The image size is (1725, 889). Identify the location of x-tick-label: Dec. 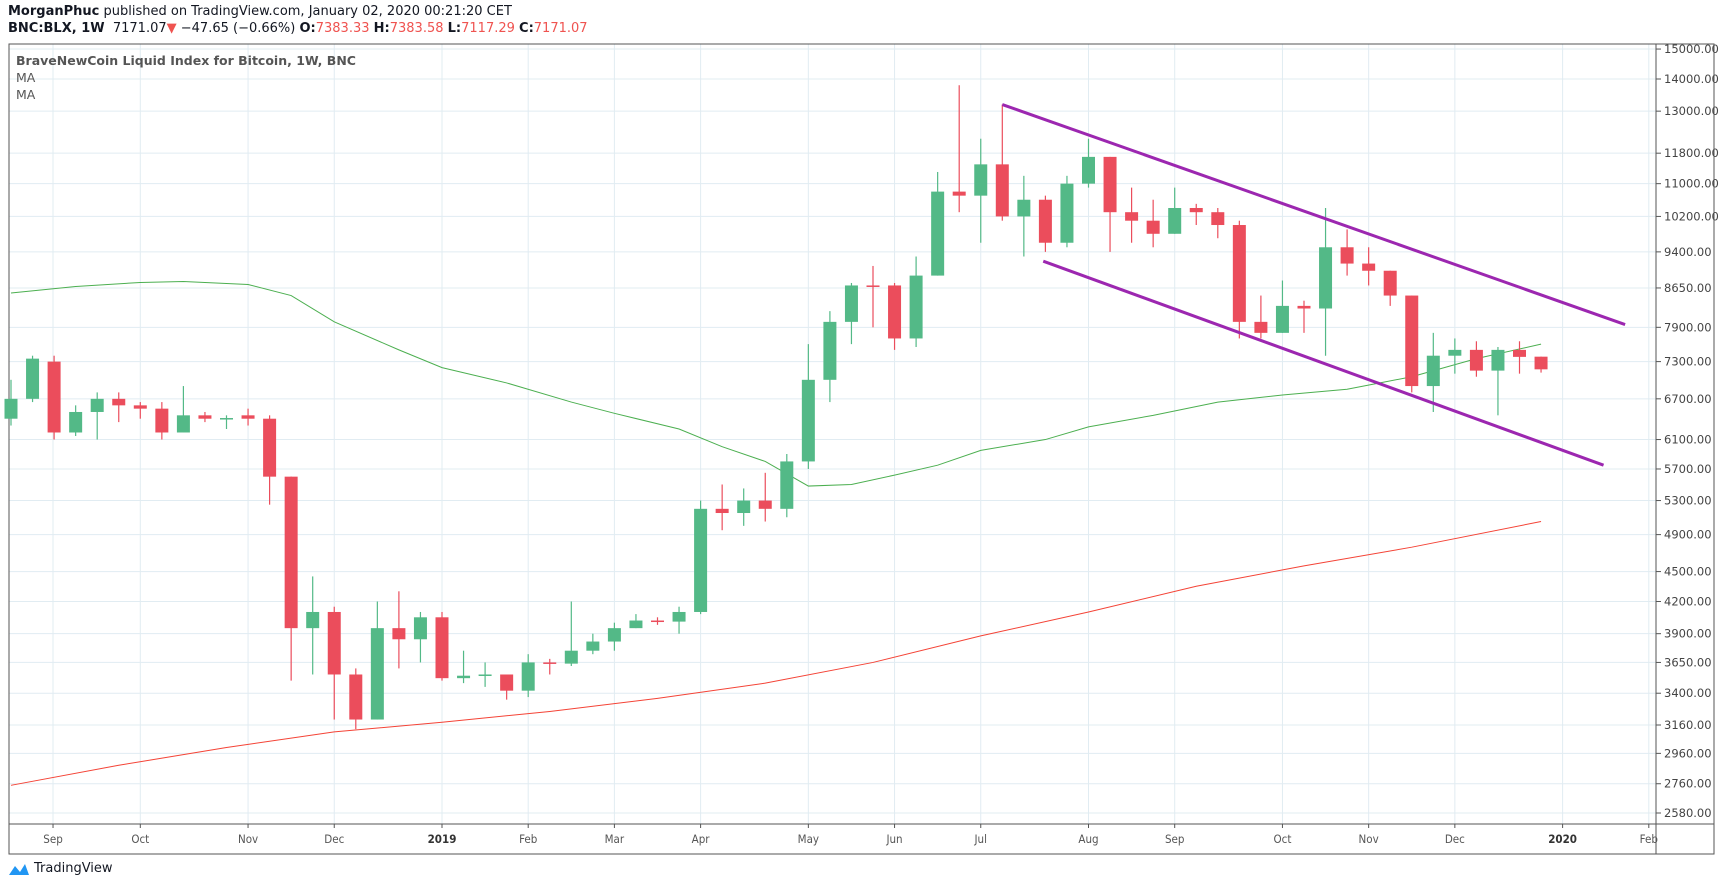
(334, 839).